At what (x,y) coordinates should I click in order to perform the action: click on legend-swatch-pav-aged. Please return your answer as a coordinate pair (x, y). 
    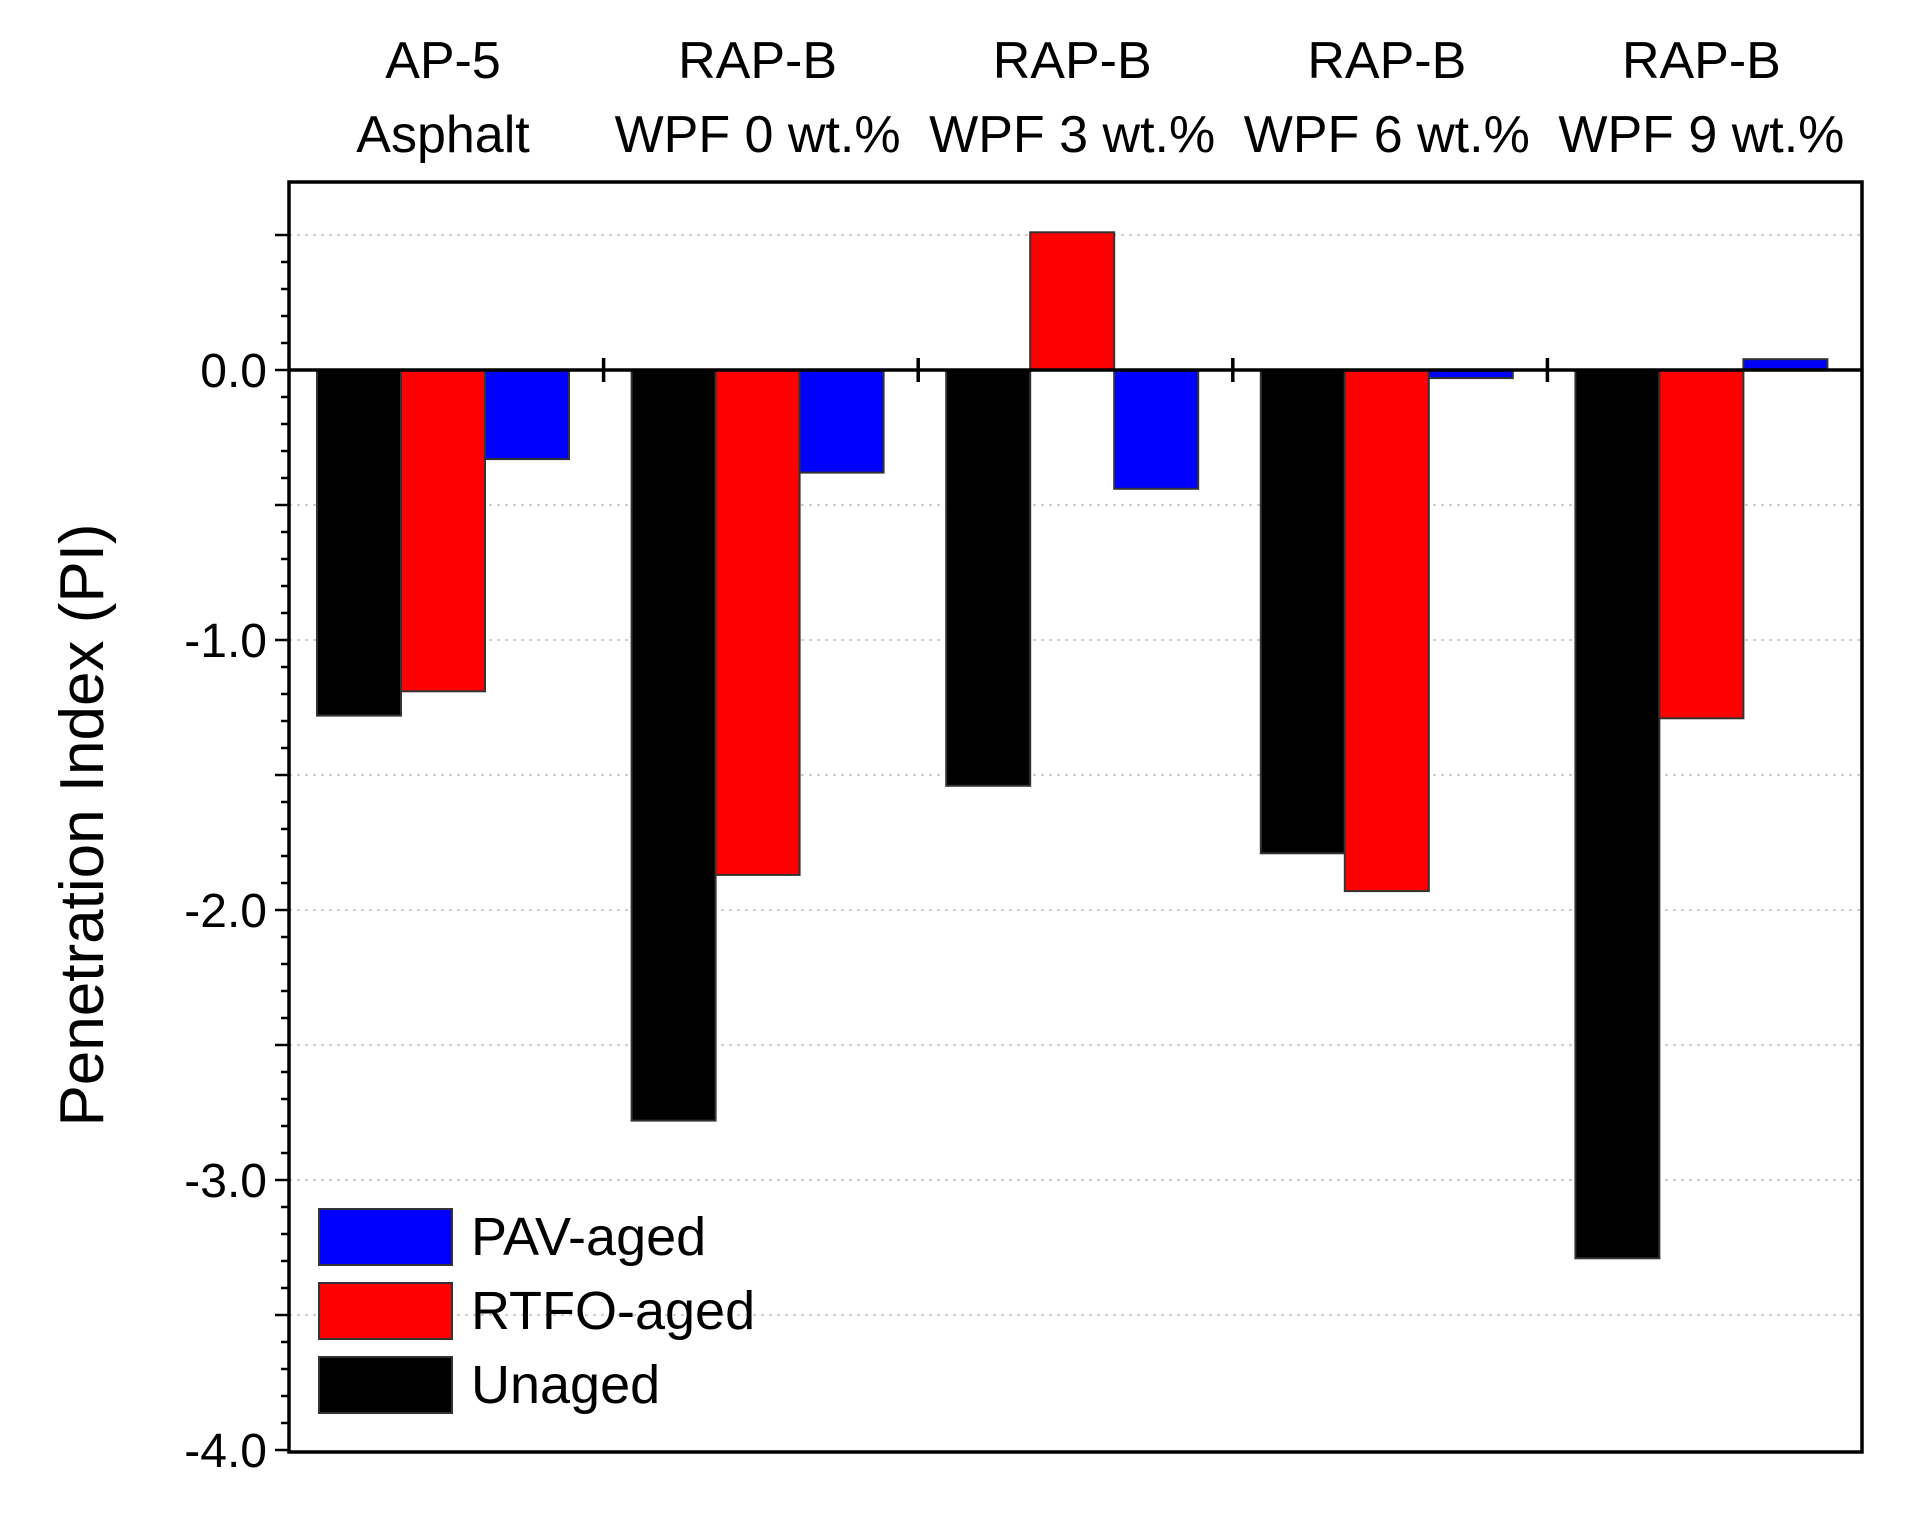
    Looking at the image, I should click on (385, 1237).